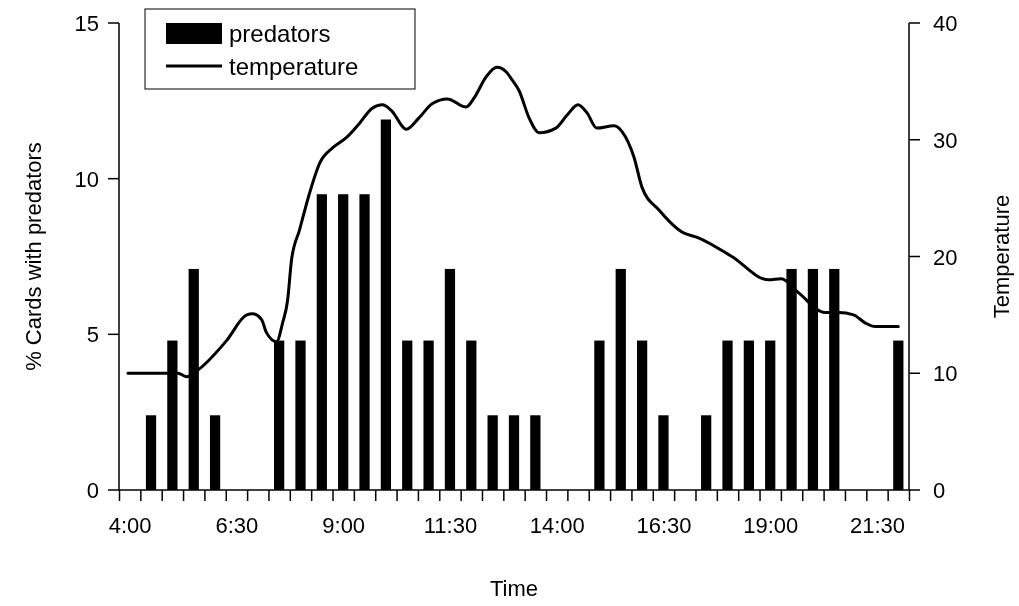 The width and height of the screenshot is (1019, 606). I want to click on x-tick-label: 4:00, so click(130, 525).